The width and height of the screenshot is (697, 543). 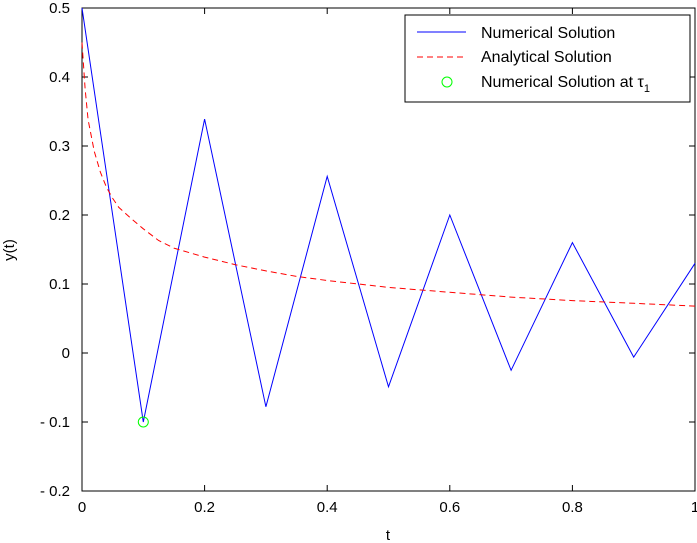 I want to click on x-tick-label: 0, so click(x=82, y=507).